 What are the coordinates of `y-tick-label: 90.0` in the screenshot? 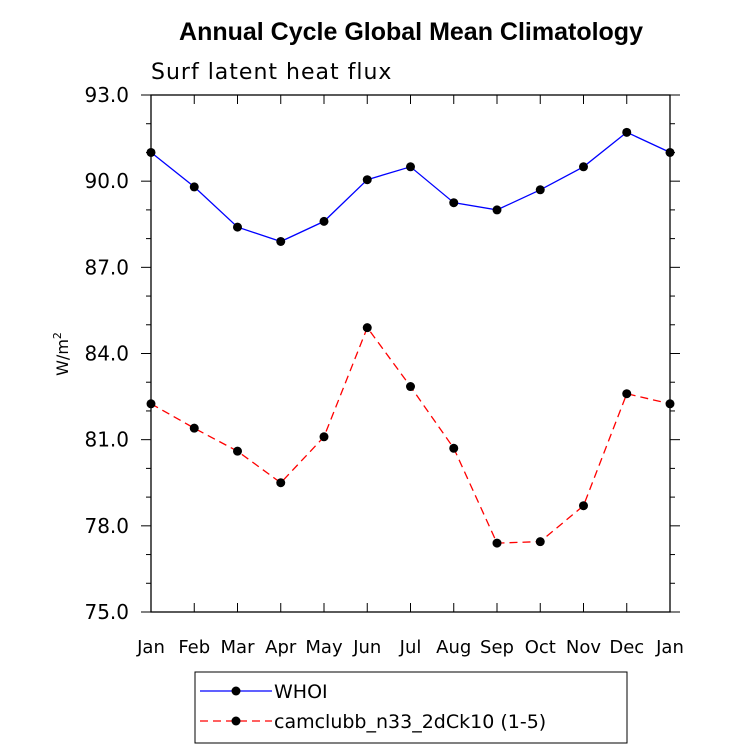 It's located at (106, 181).